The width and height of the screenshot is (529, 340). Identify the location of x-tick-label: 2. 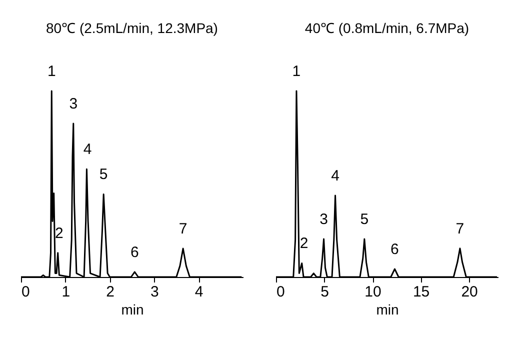
(110, 292).